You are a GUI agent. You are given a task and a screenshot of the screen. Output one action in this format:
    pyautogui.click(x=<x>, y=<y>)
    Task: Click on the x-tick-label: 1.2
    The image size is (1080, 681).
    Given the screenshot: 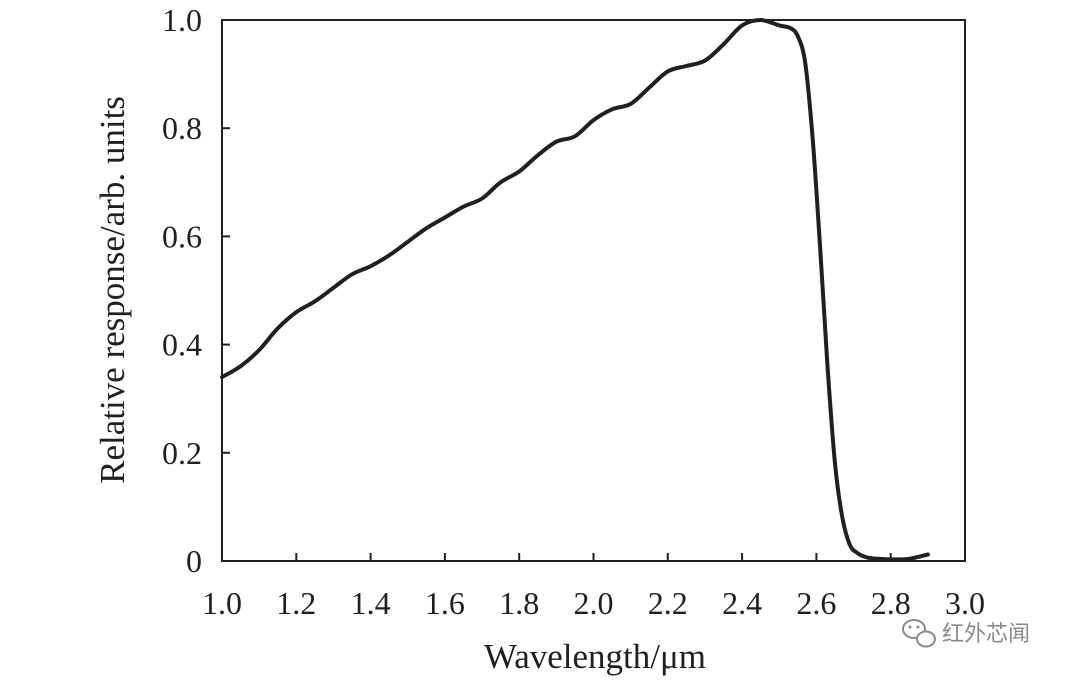 What is the action you would take?
    pyautogui.click(x=296, y=603)
    